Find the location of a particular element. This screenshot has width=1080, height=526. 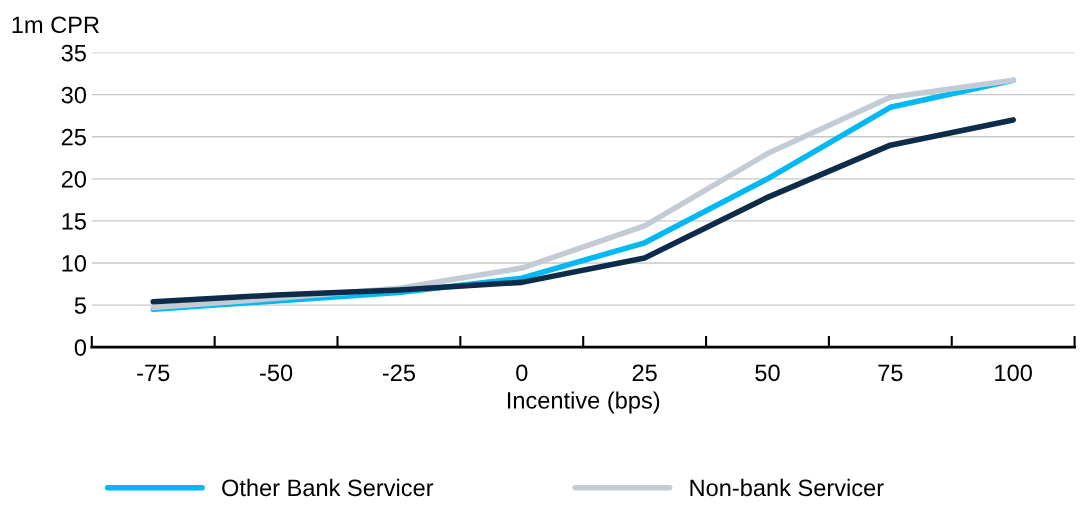

y-tick-label: 30 is located at coordinates (74, 95).